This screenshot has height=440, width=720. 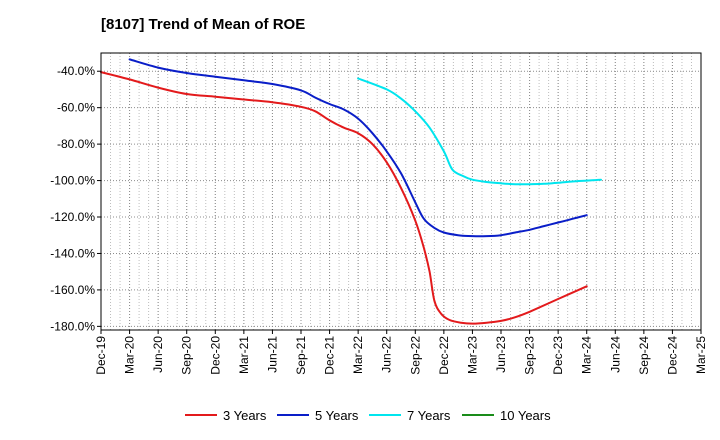 What do you see at coordinates (76, 108) in the screenshot?
I see `y-tick-label: -60.0%` at bounding box center [76, 108].